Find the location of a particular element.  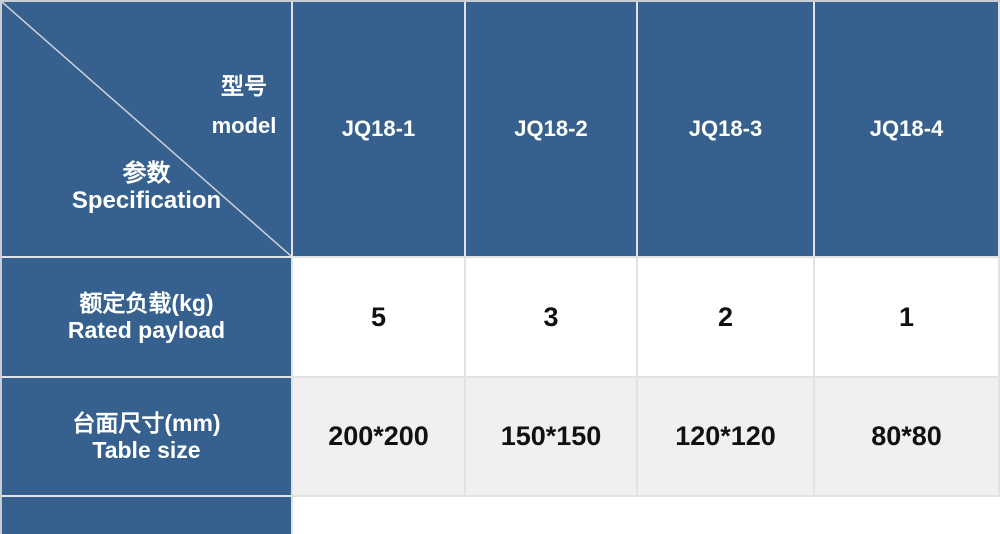

table-size-value-jq18-3: 120*120 is located at coordinates (726, 437).